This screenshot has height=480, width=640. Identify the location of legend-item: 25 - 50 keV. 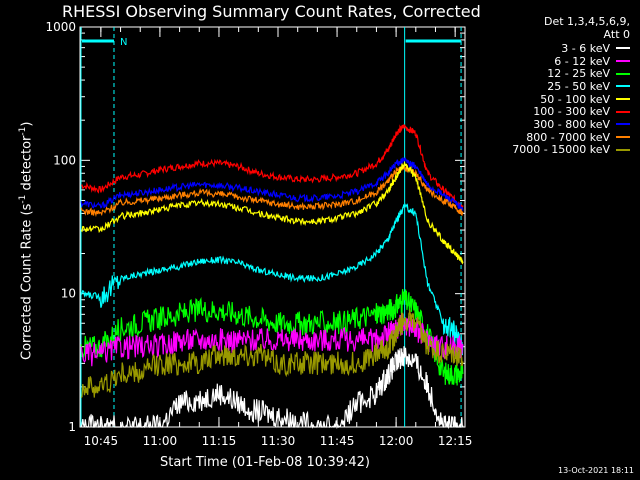
(571, 86).